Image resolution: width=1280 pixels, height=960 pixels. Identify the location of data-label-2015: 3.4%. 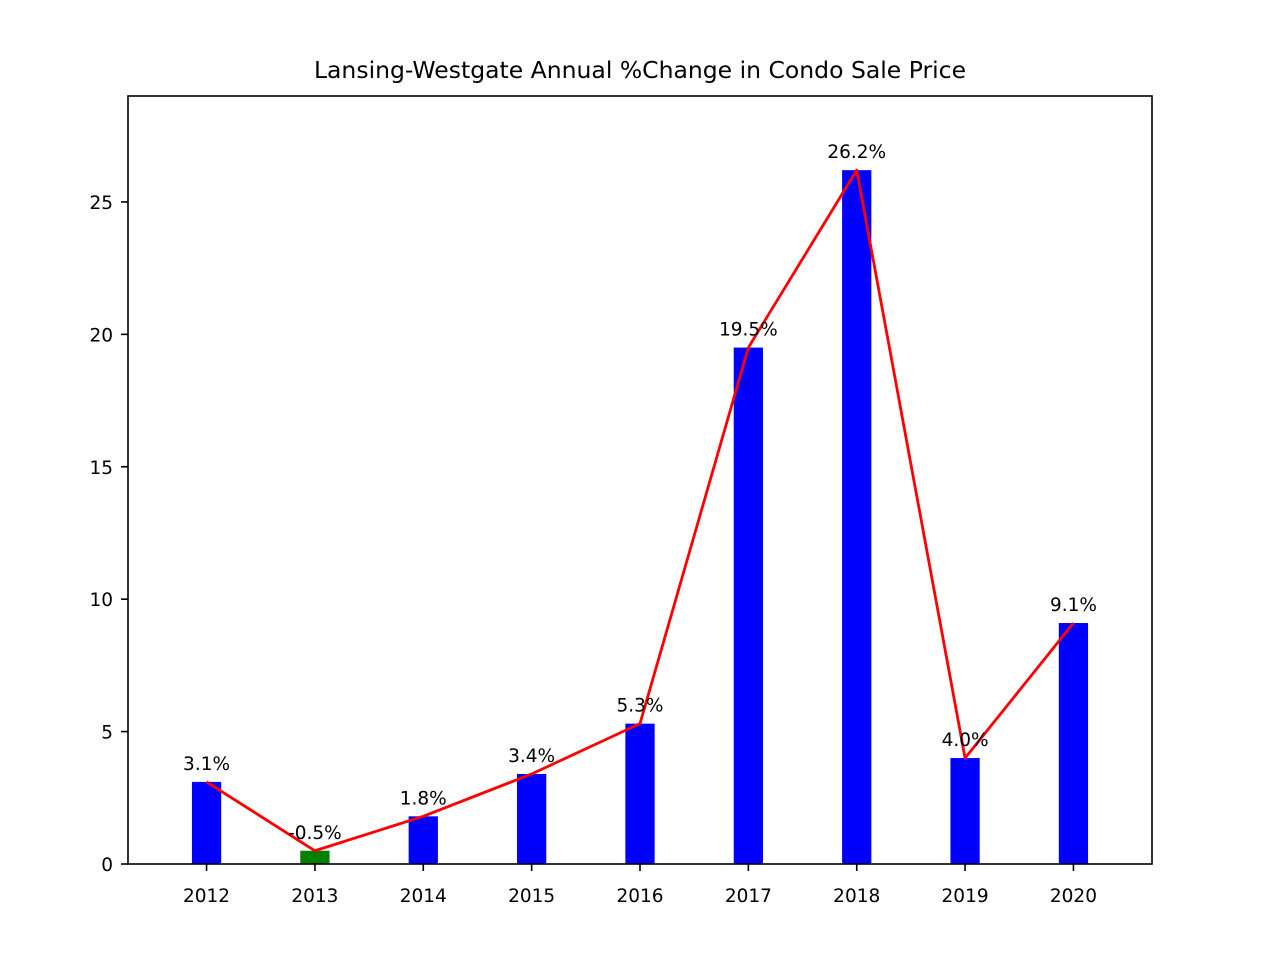
(531, 756).